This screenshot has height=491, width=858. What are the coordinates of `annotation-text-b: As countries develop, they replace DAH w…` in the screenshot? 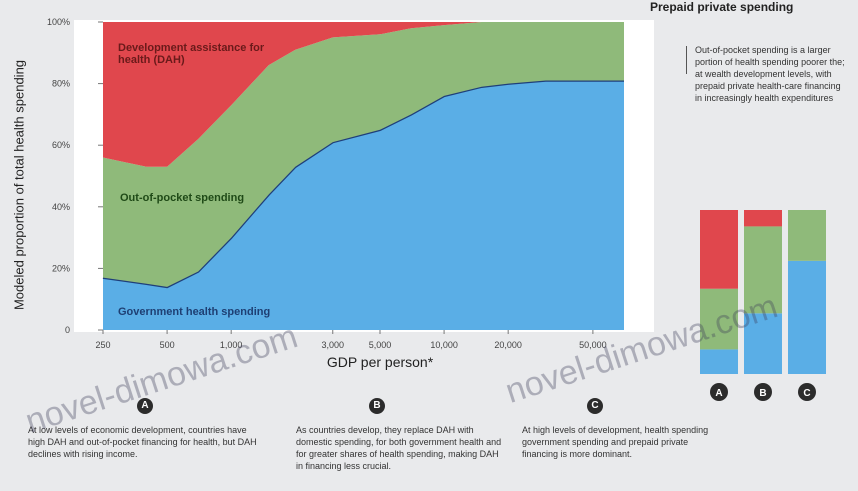 It's located at (399, 448).